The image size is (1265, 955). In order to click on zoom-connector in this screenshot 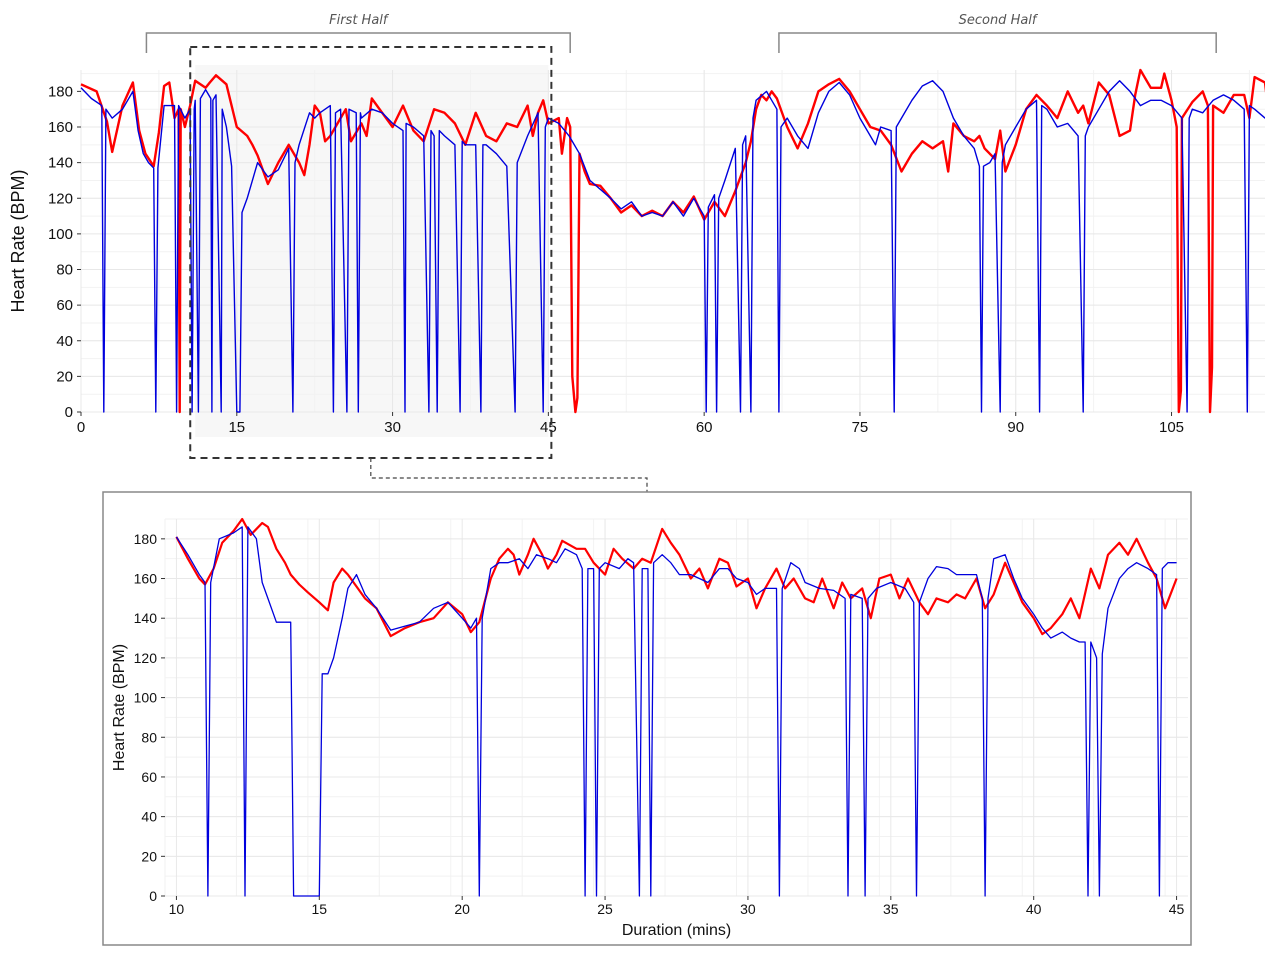, I will do `click(509, 475)`.